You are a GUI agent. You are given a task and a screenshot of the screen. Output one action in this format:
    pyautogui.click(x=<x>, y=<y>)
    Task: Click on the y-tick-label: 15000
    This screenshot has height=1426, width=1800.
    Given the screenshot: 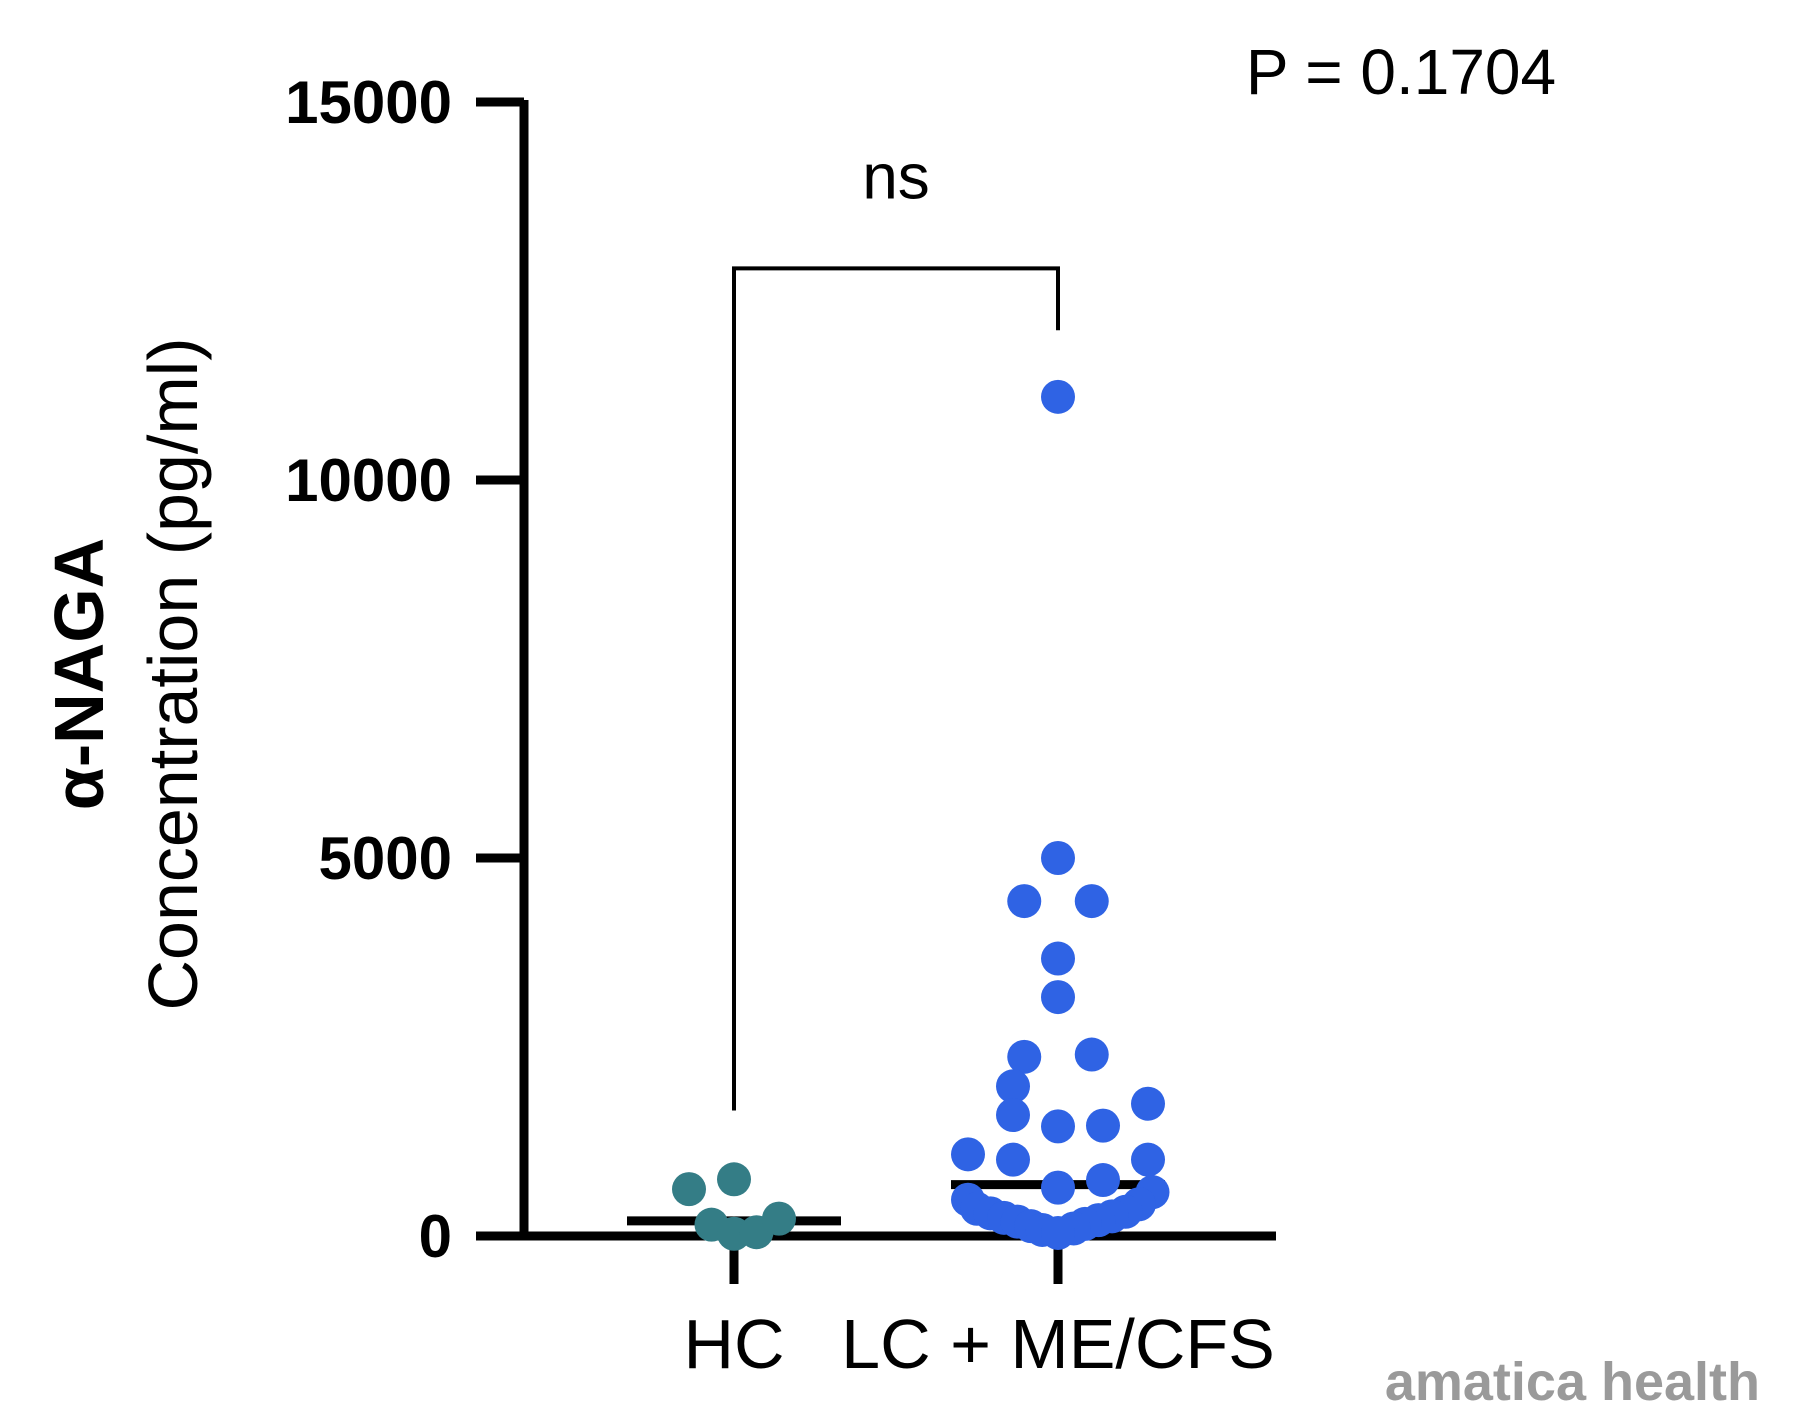 What is the action you would take?
    pyautogui.click(x=368, y=102)
    